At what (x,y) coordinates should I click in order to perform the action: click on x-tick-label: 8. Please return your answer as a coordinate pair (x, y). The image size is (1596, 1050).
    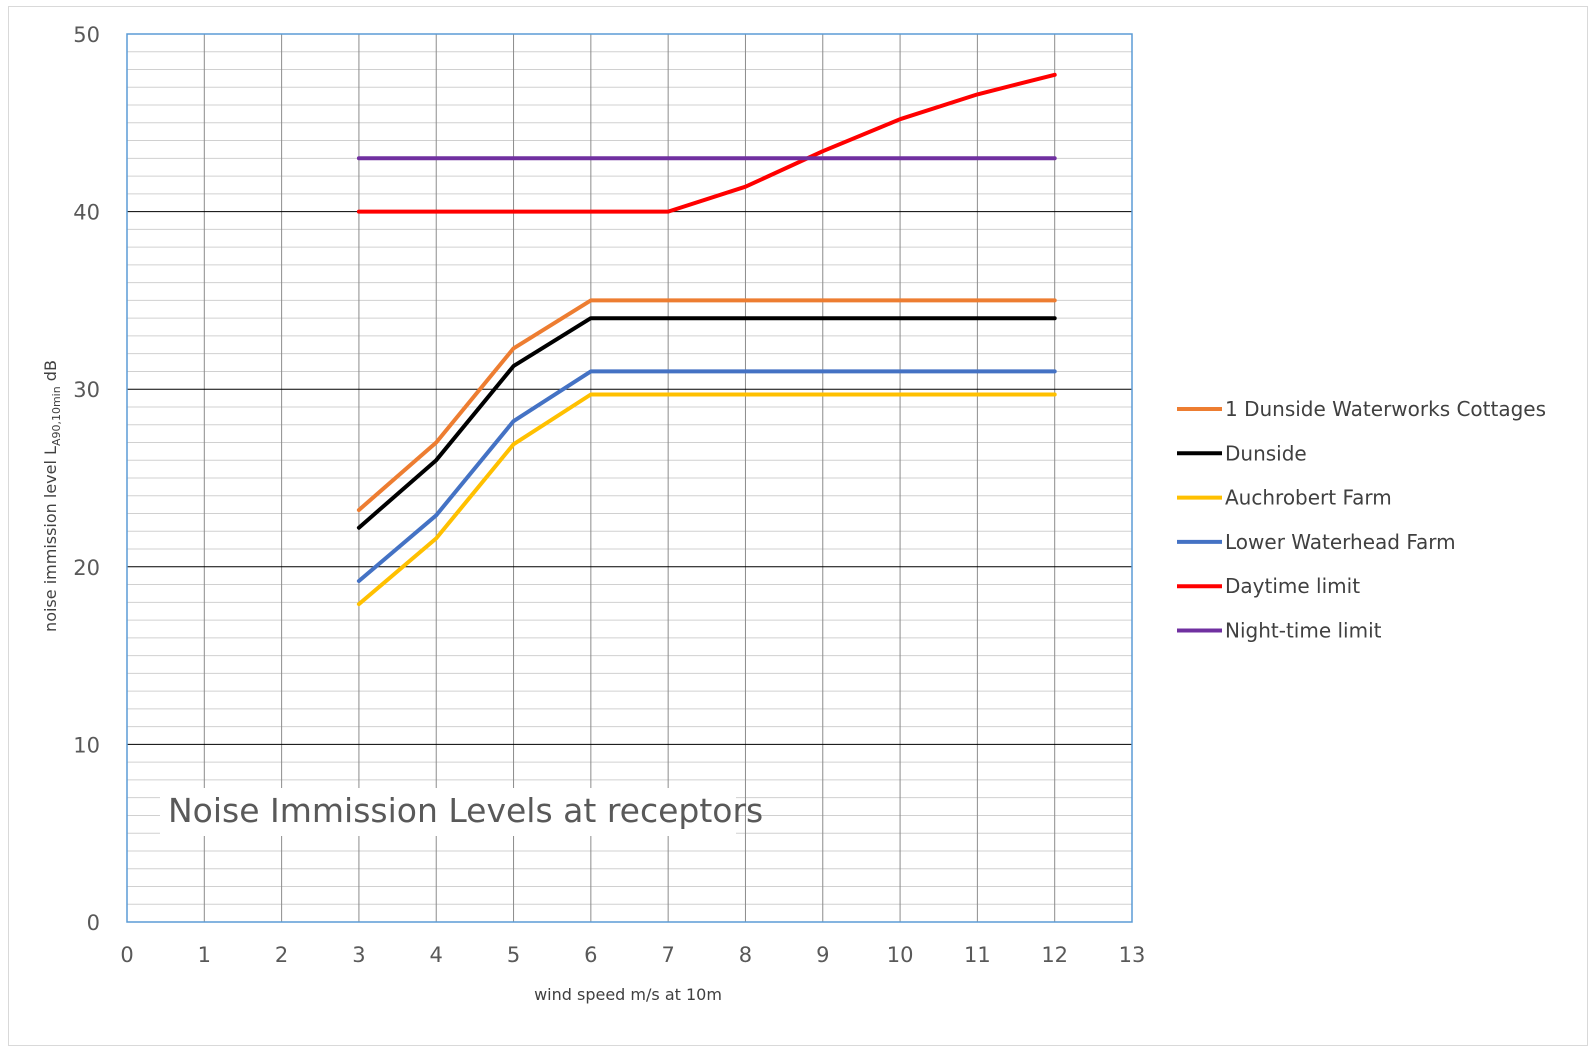
    Looking at the image, I should click on (745, 955).